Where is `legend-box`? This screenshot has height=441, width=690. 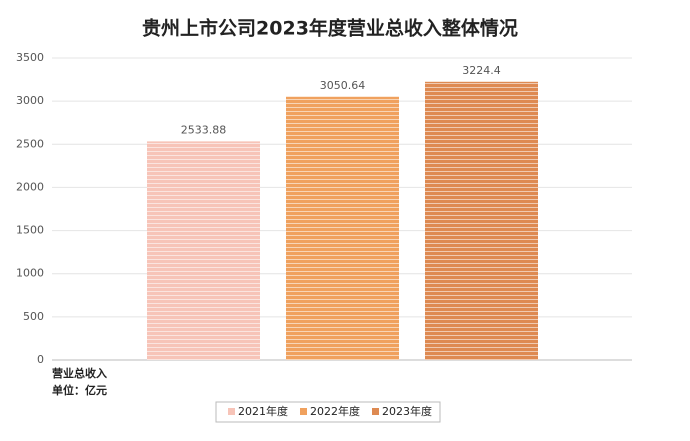
legend-box is located at coordinates (328, 412).